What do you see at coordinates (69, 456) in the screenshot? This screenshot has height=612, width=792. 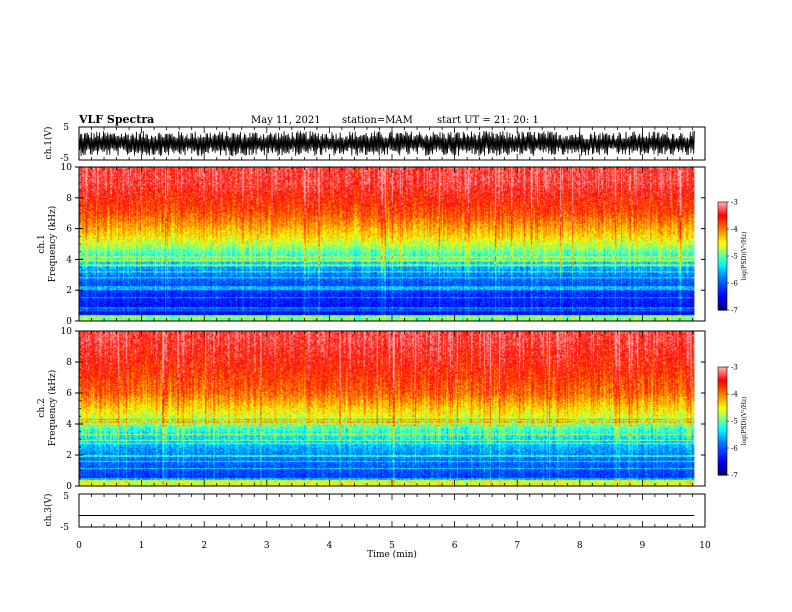 I see `ch2-spectrogram-ytick-label: 2` at bounding box center [69, 456].